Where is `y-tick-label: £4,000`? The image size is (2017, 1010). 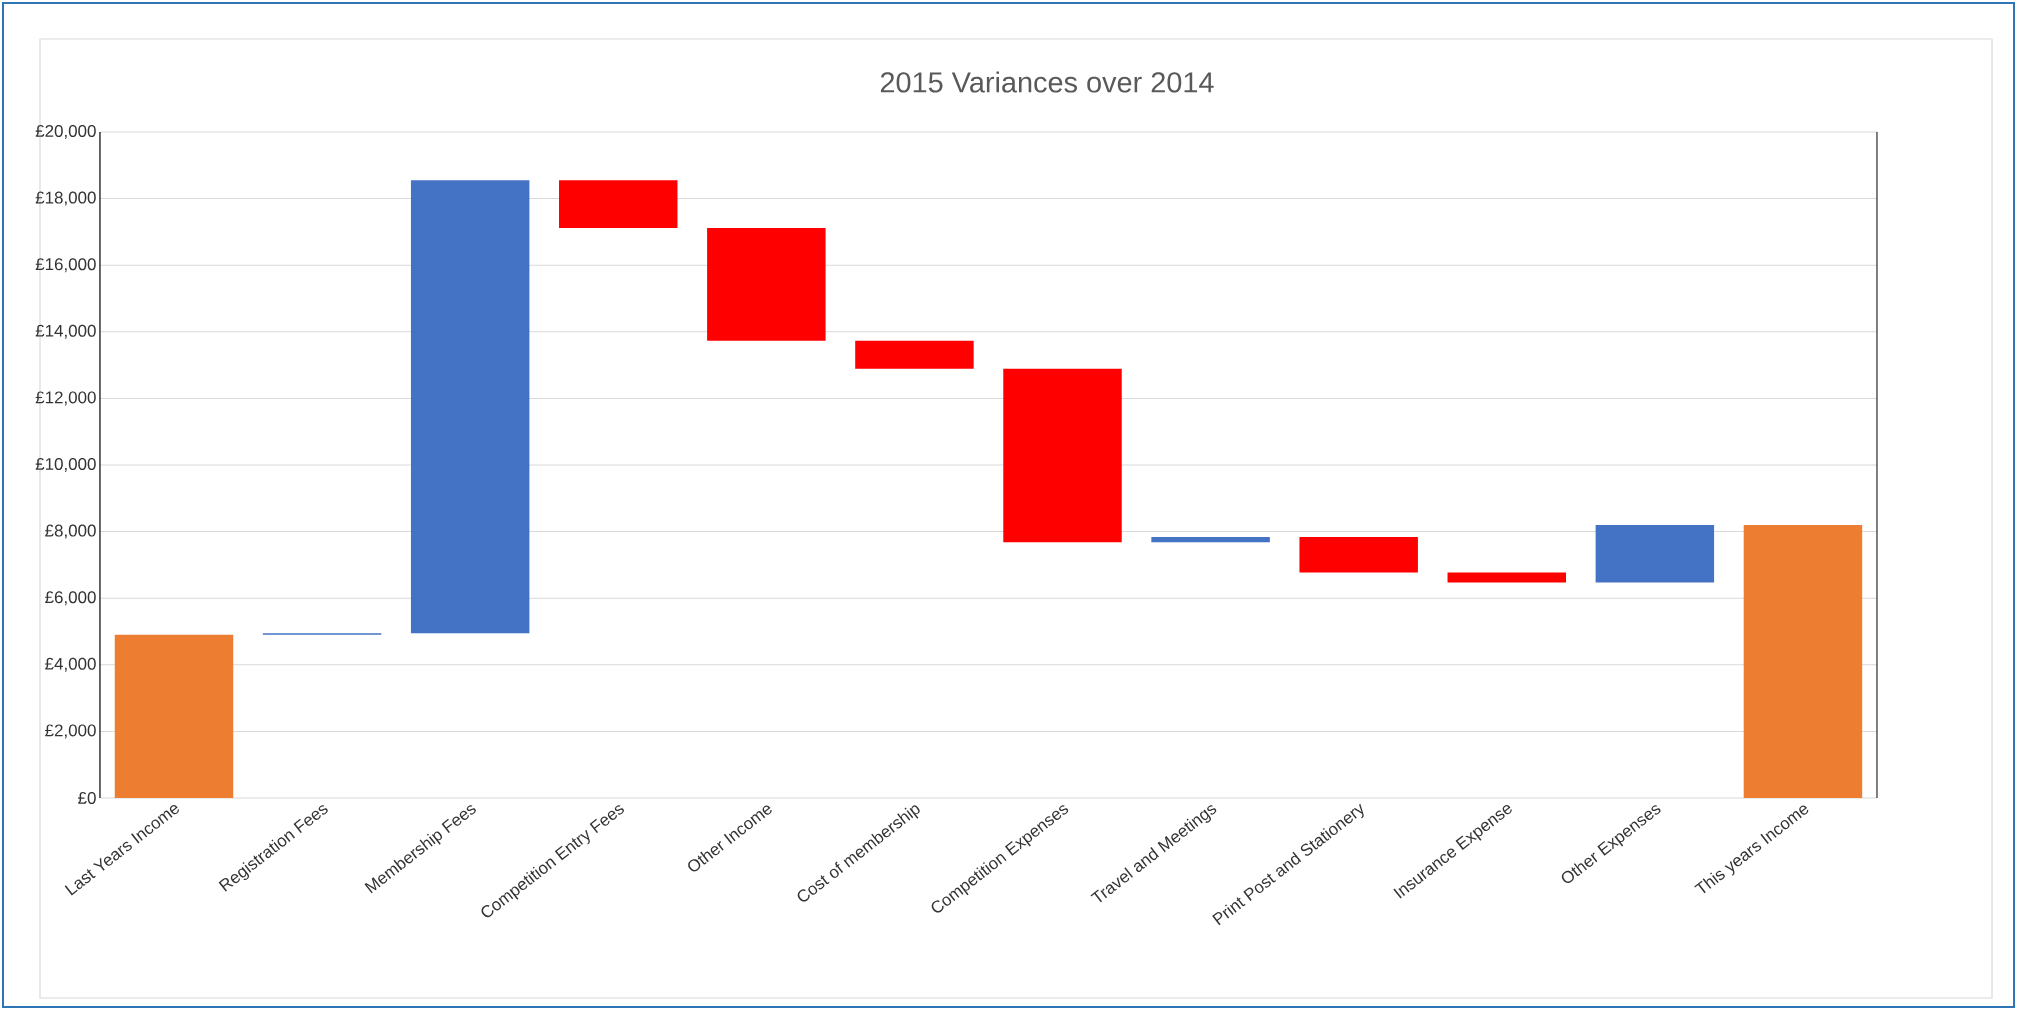 y-tick-label: £4,000 is located at coordinates (70, 664).